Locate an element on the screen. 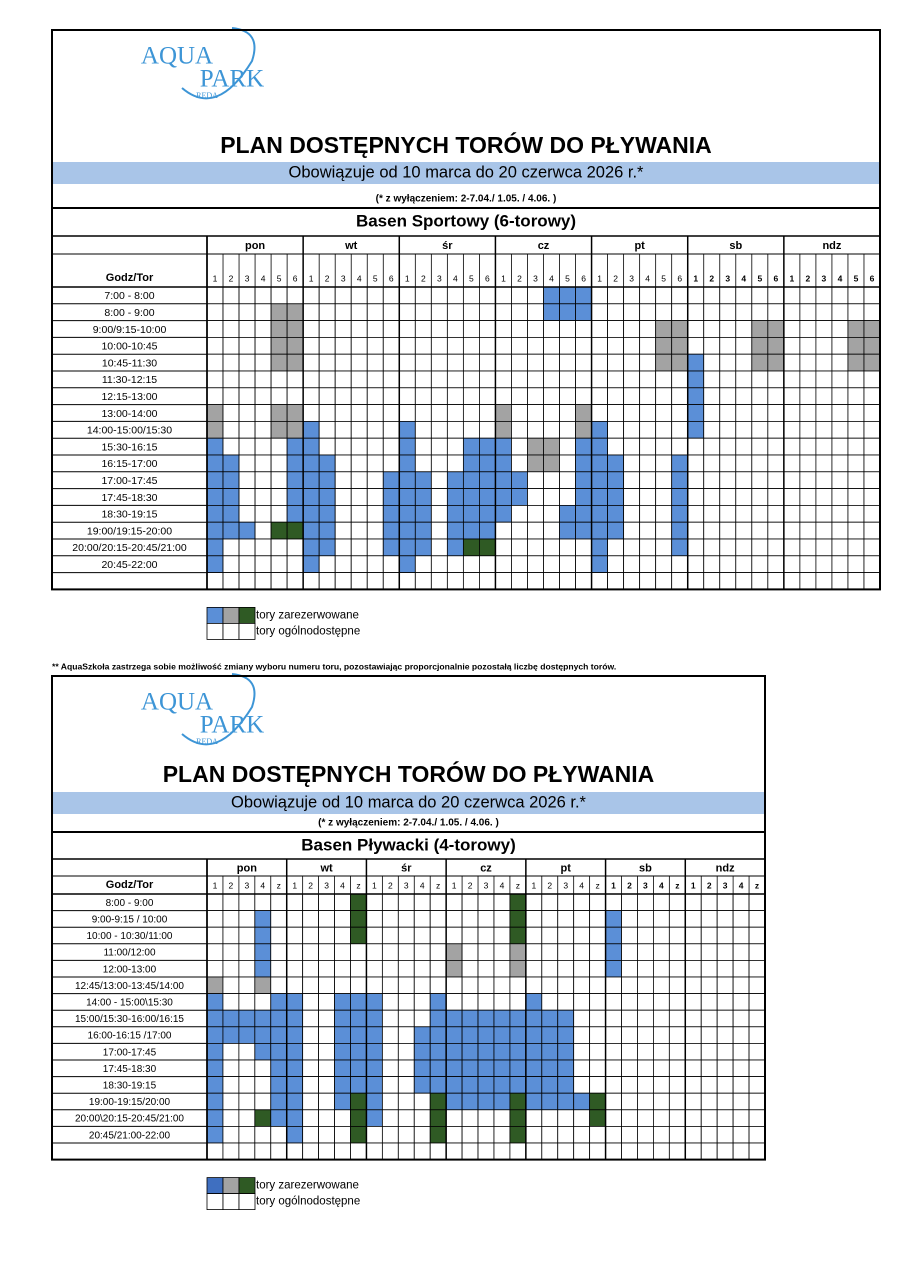 Image resolution: width=900 pixels, height=1266 pixels. time-label: 12:45/13:00-13:45/14:00 is located at coordinates (129, 986).